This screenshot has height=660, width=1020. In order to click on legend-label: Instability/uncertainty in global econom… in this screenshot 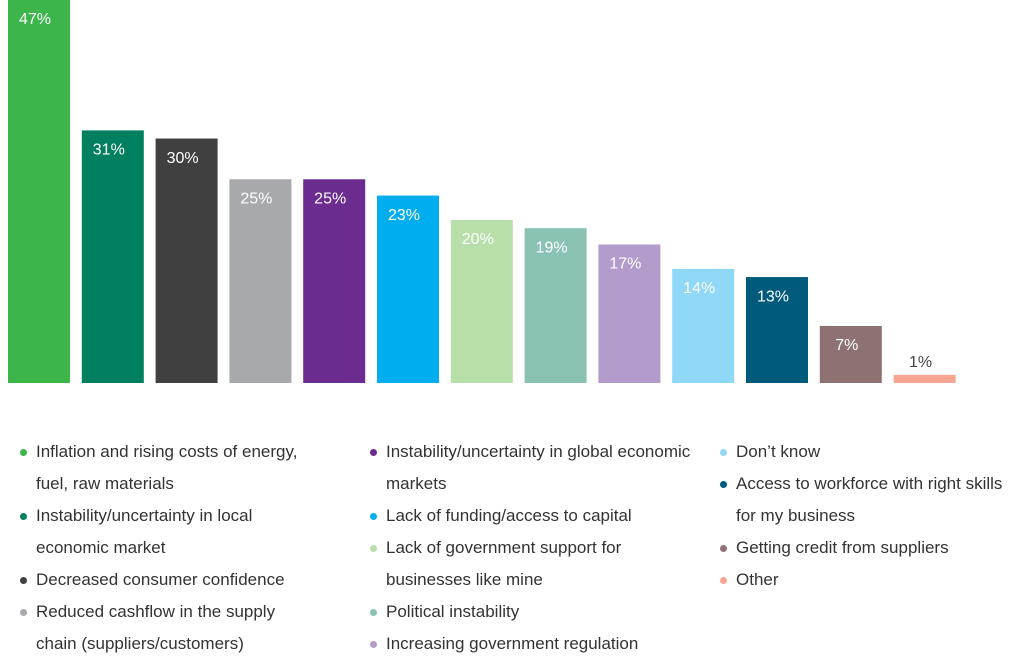, I will do `click(538, 467)`.